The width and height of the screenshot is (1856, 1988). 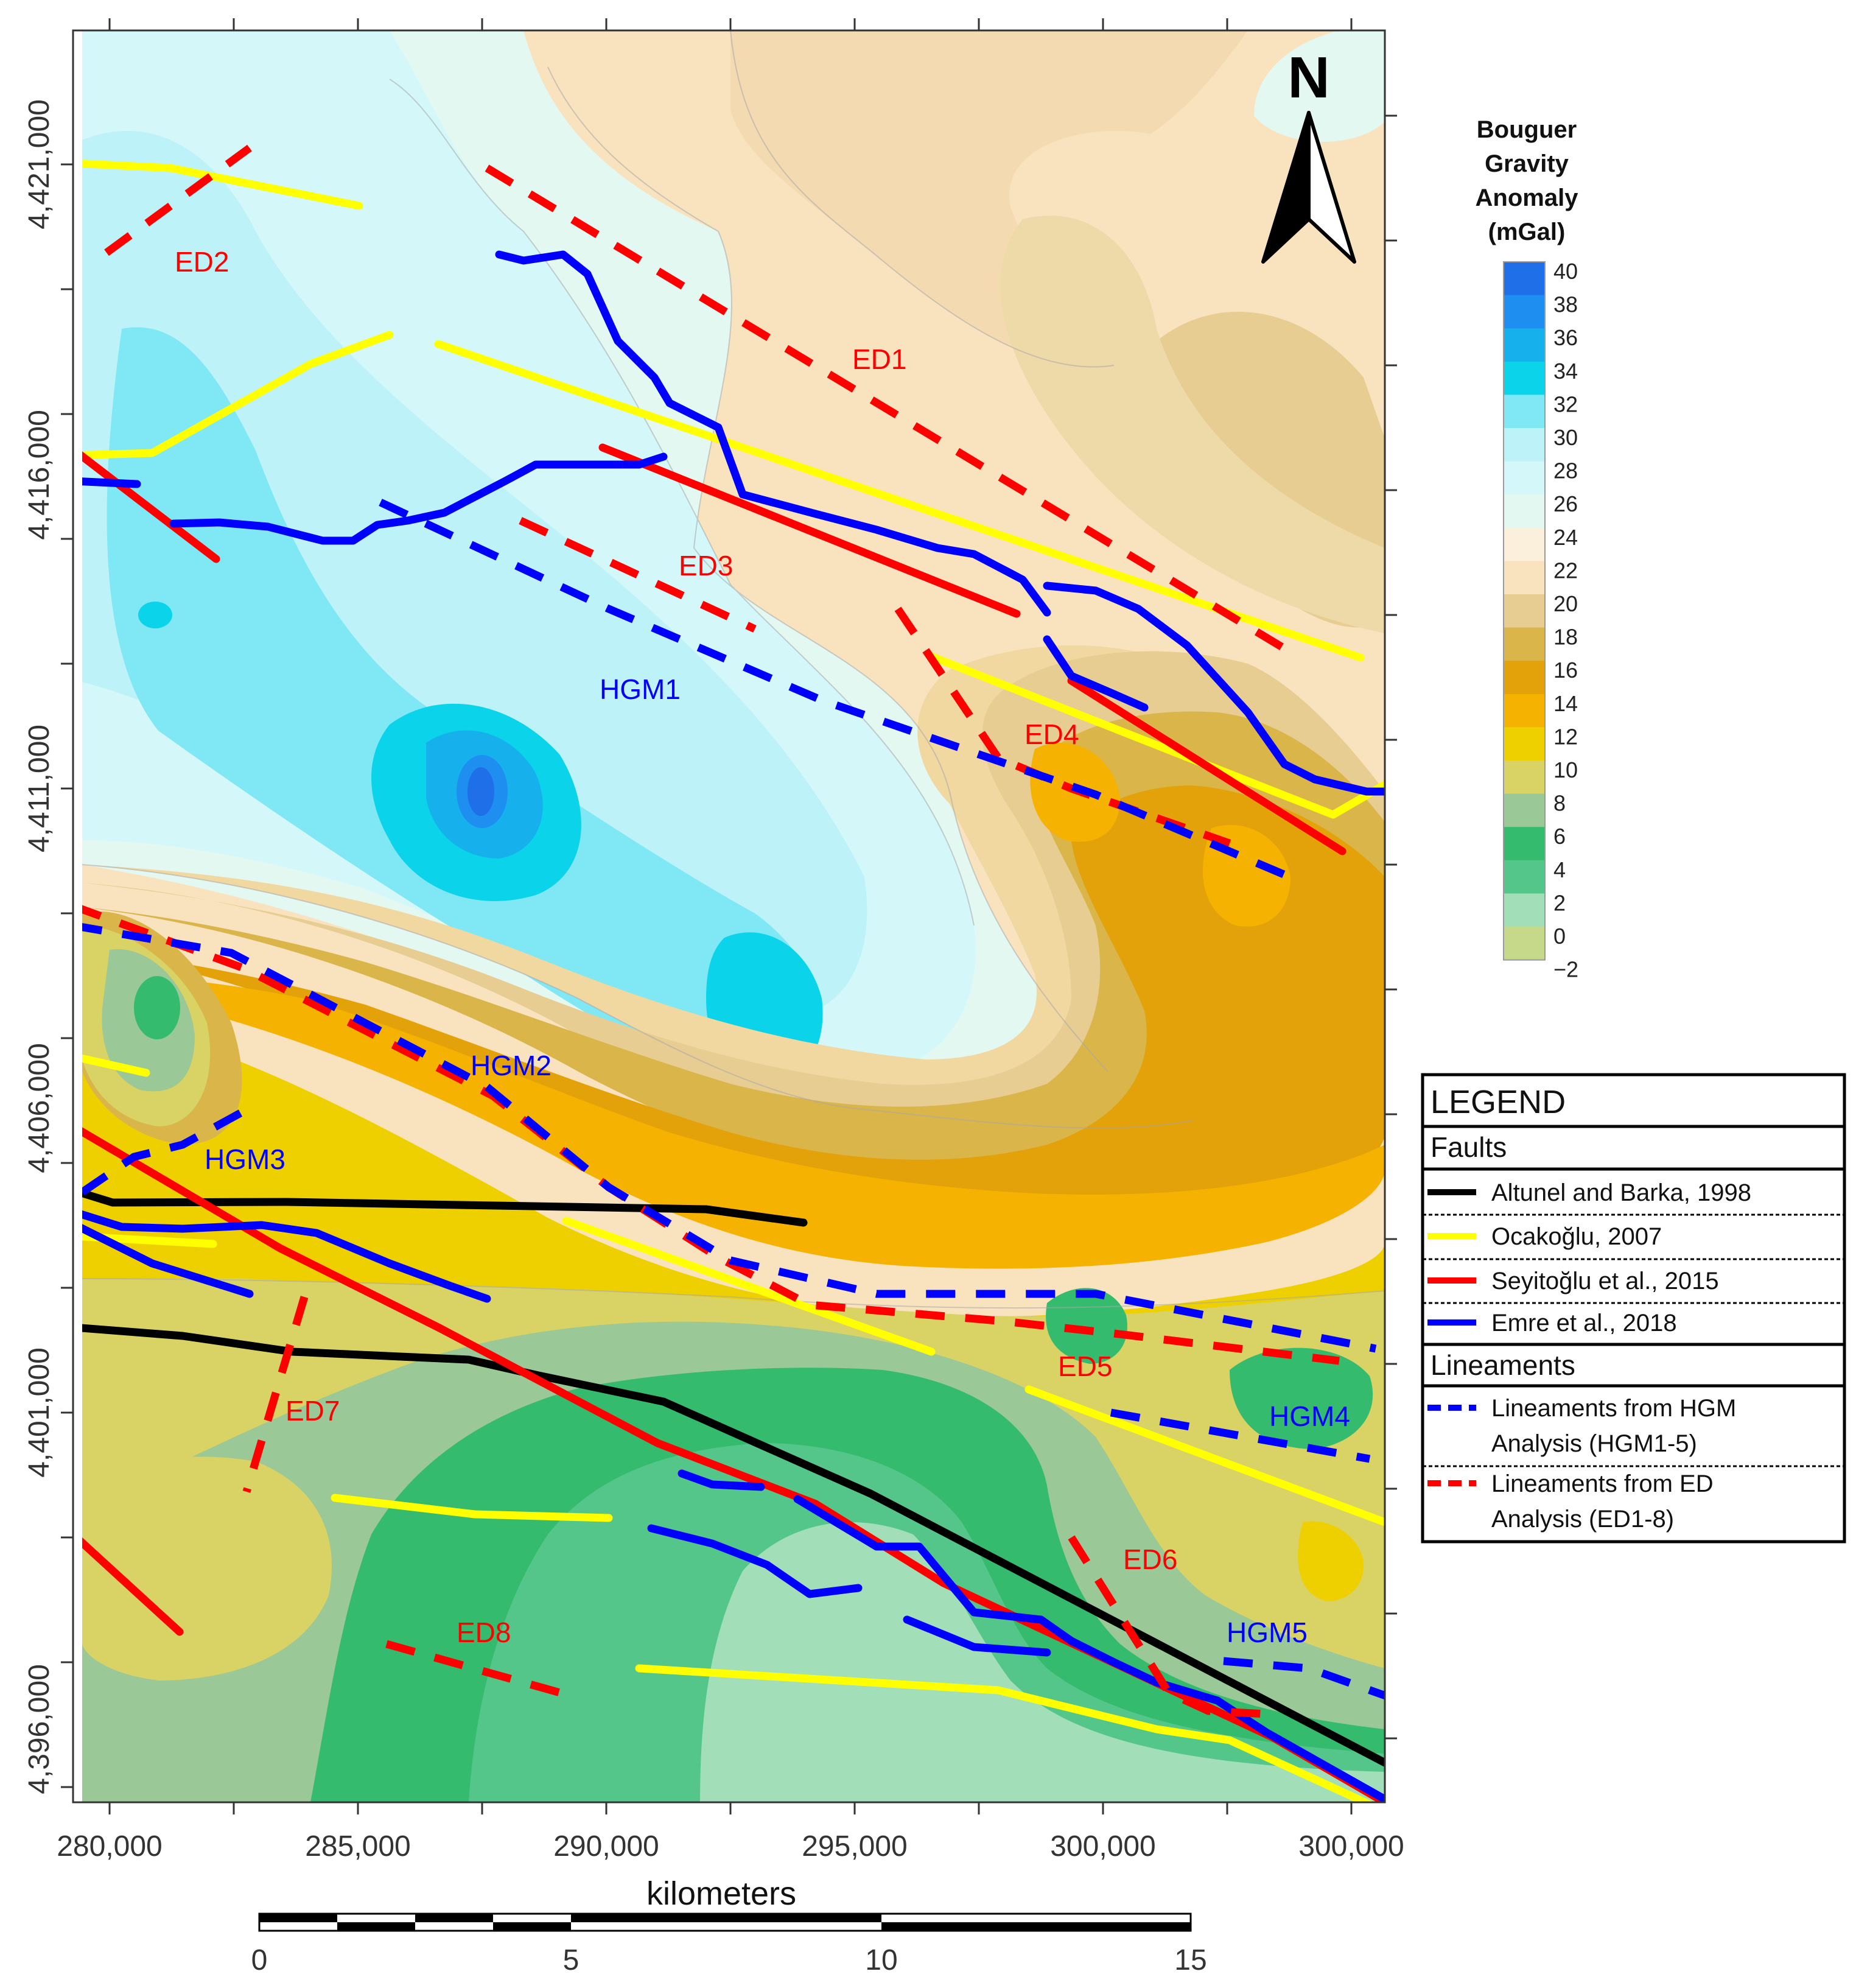 What do you see at coordinates (1565, 371) in the screenshot?
I see `colorbar-label: 34` at bounding box center [1565, 371].